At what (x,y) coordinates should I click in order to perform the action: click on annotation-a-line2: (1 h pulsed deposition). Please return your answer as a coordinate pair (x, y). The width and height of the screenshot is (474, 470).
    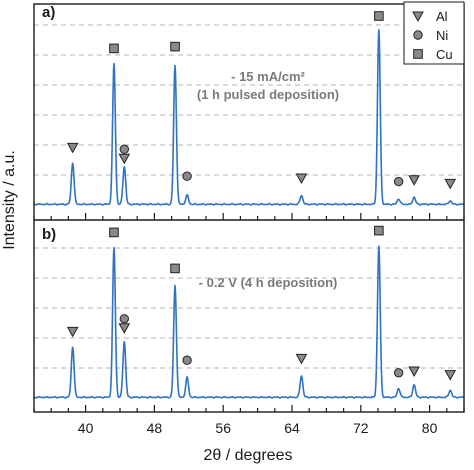
    Looking at the image, I should click on (268, 94).